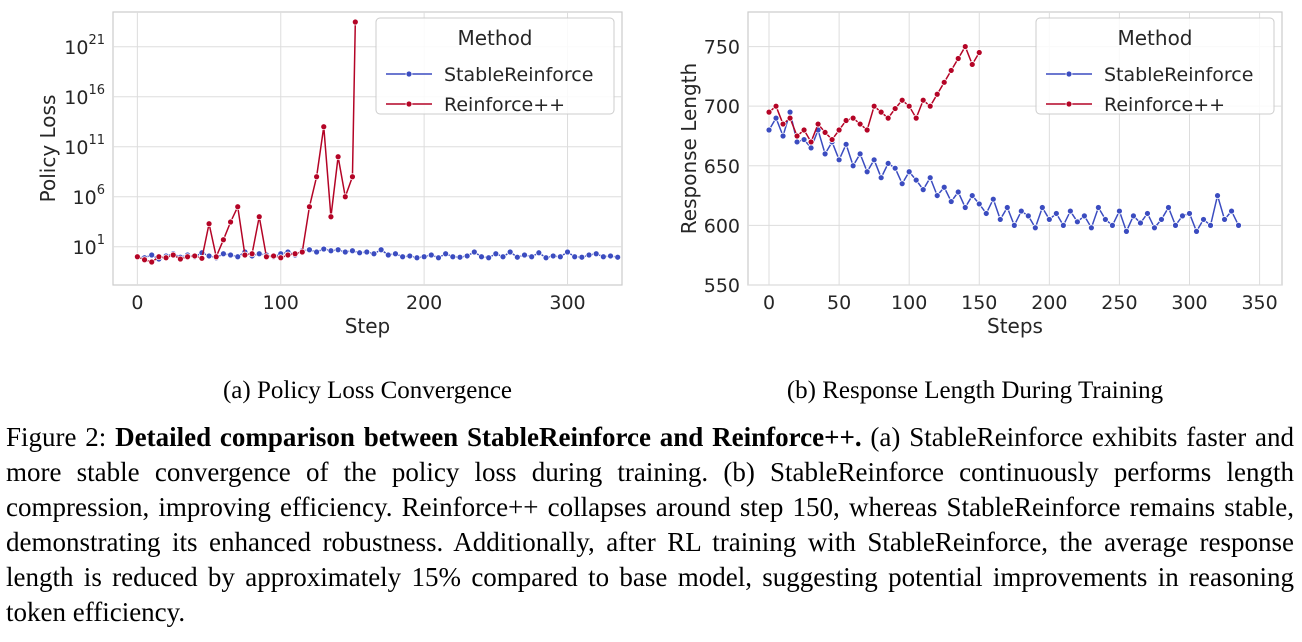 The height and width of the screenshot is (642, 1302). I want to click on y-tick-label: 106, so click(89, 196).